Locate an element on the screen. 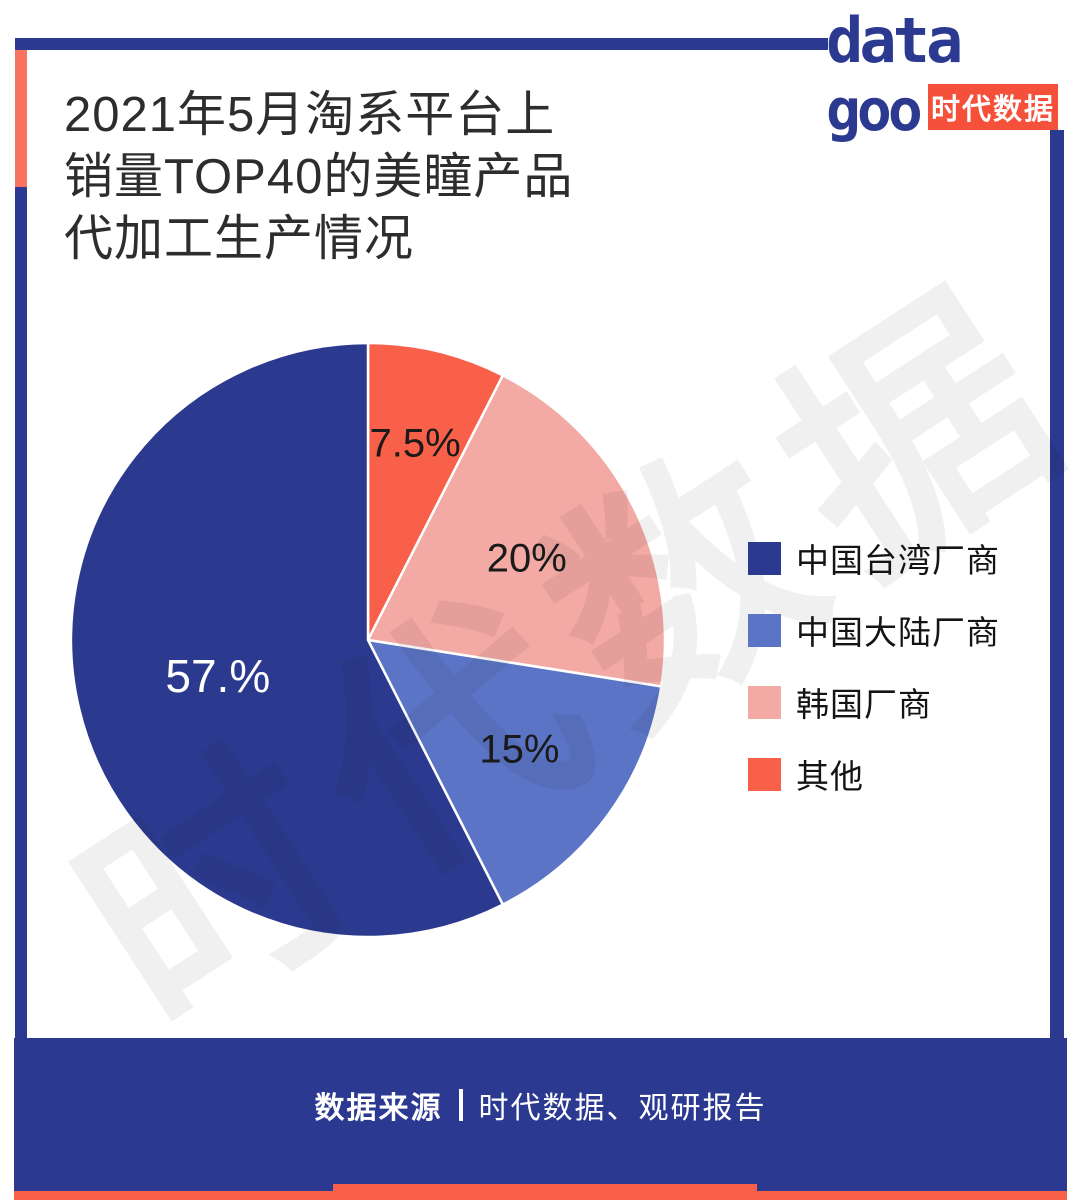 This screenshot has height=1200, width=1080. datagoo-logo: data goo 时代数据 is located at coordinates (945, 82).